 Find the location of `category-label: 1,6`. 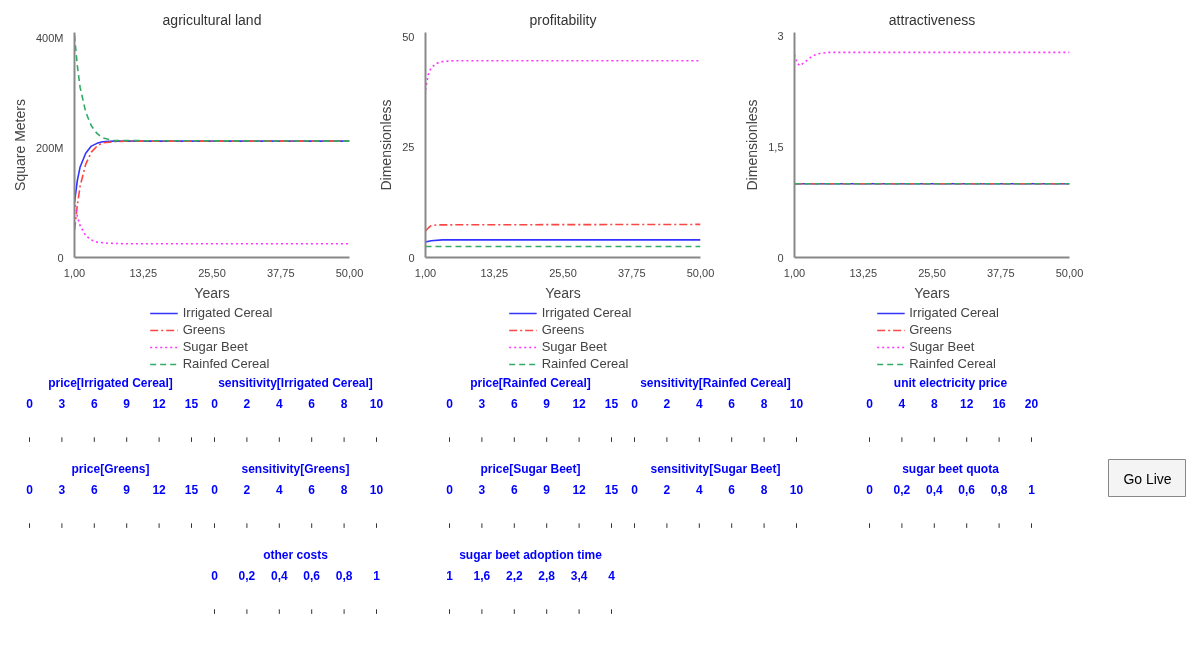

category-label: 1,6 is located at coordinates (482, 576).